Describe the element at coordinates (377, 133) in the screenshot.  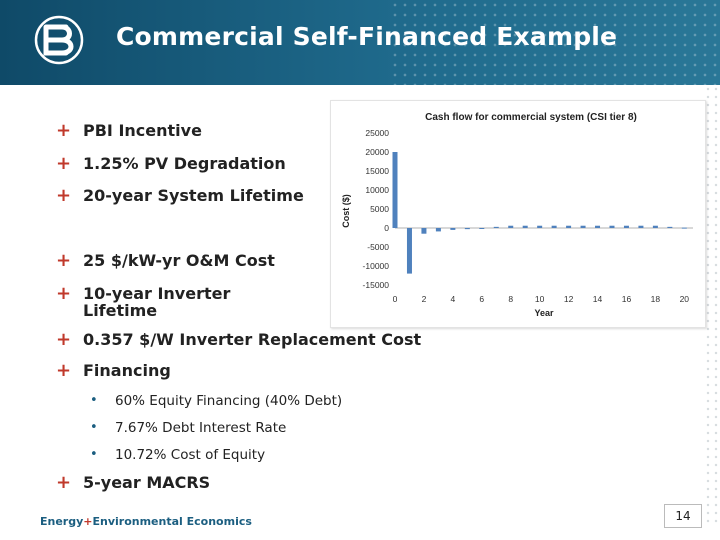
I see `chart-y-tick-label: 25000` at that location.